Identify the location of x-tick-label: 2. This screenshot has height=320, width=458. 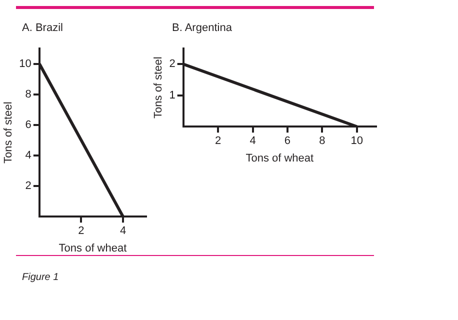
(218, 141).